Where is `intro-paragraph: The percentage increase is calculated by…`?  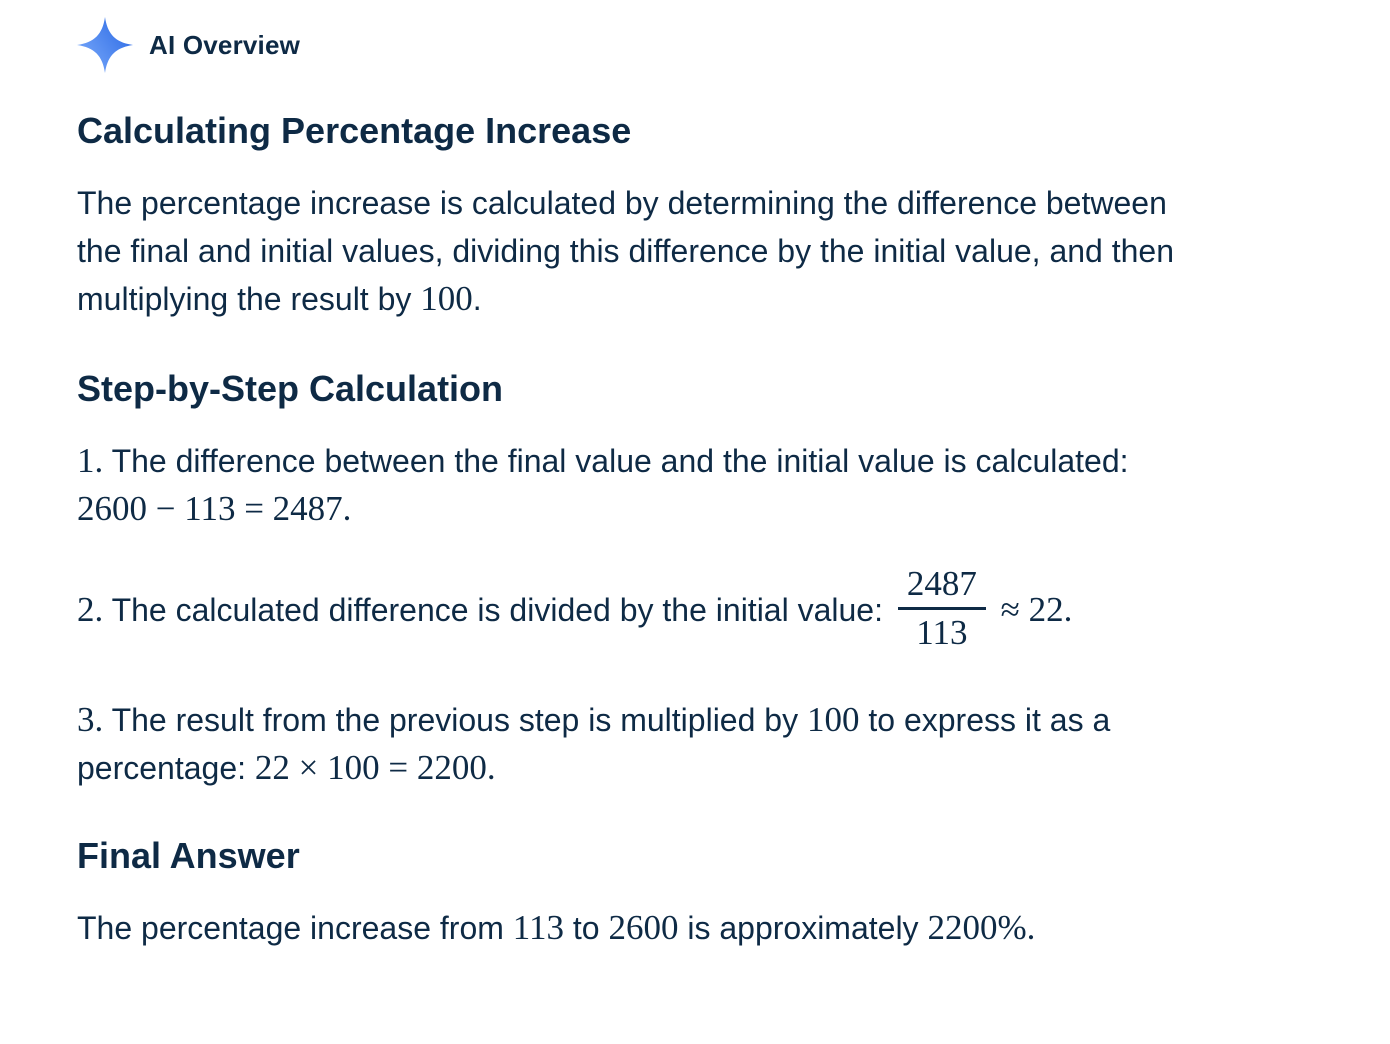
intro-paragraph: The percentage increase is calculated by… is located at coordinates (713, 251).